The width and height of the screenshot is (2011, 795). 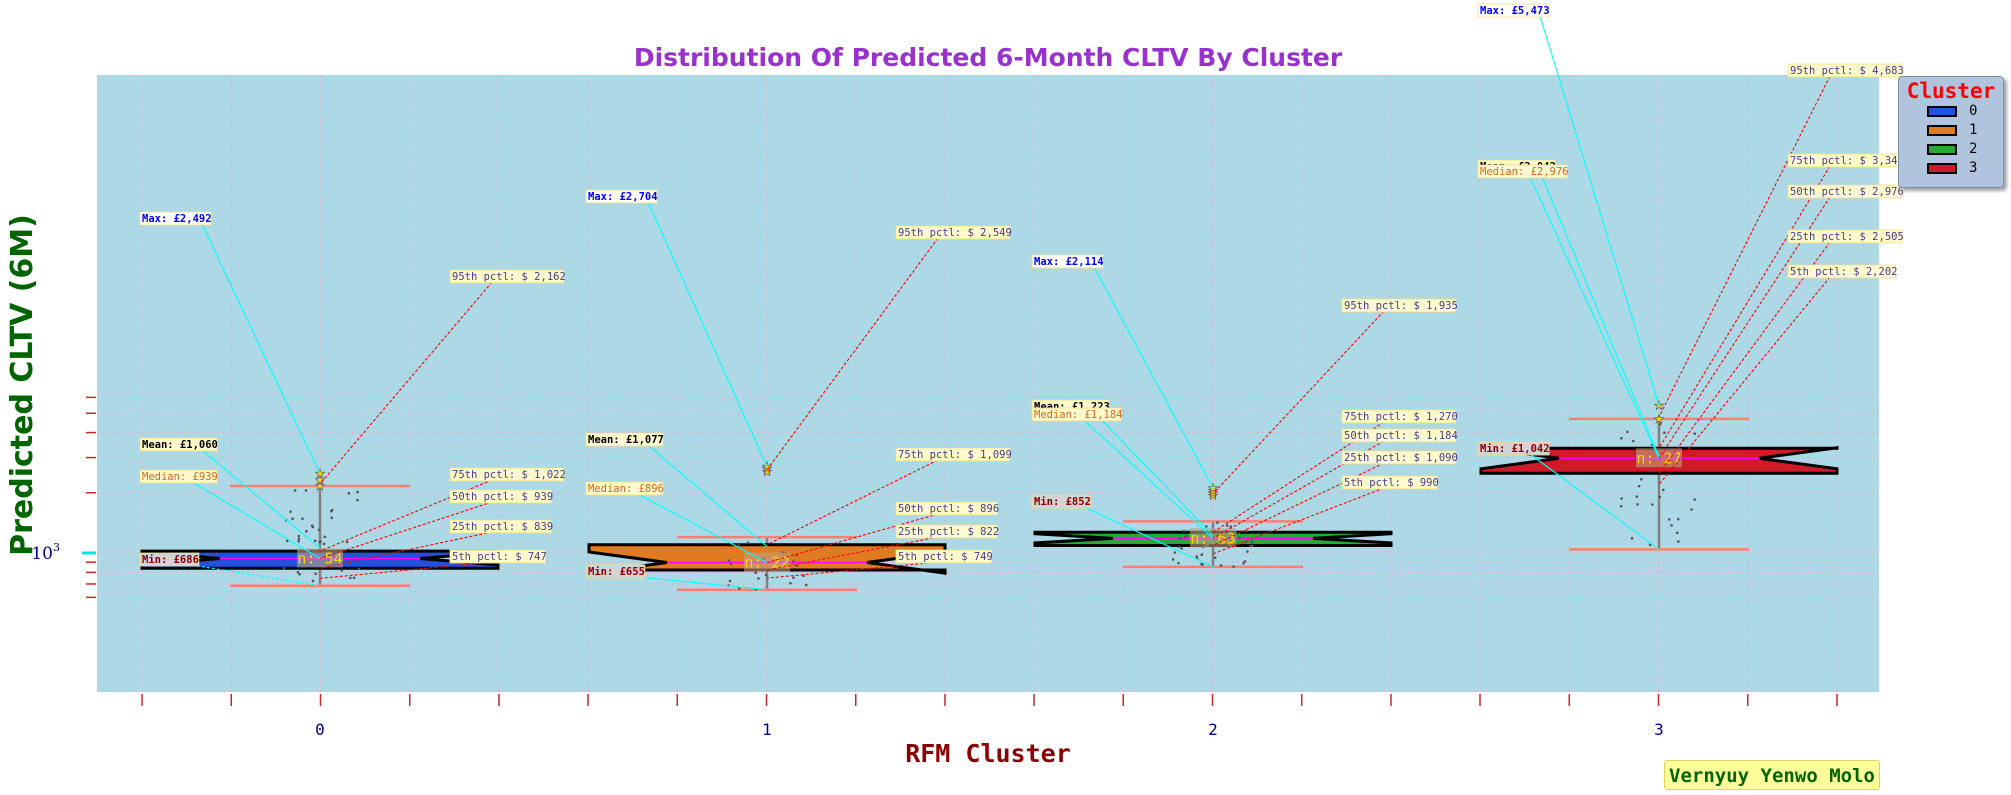 What do you see at coordinates (852, 553) in the screenshot?
I see `p25-arrow` at bounding box center [852, 553].